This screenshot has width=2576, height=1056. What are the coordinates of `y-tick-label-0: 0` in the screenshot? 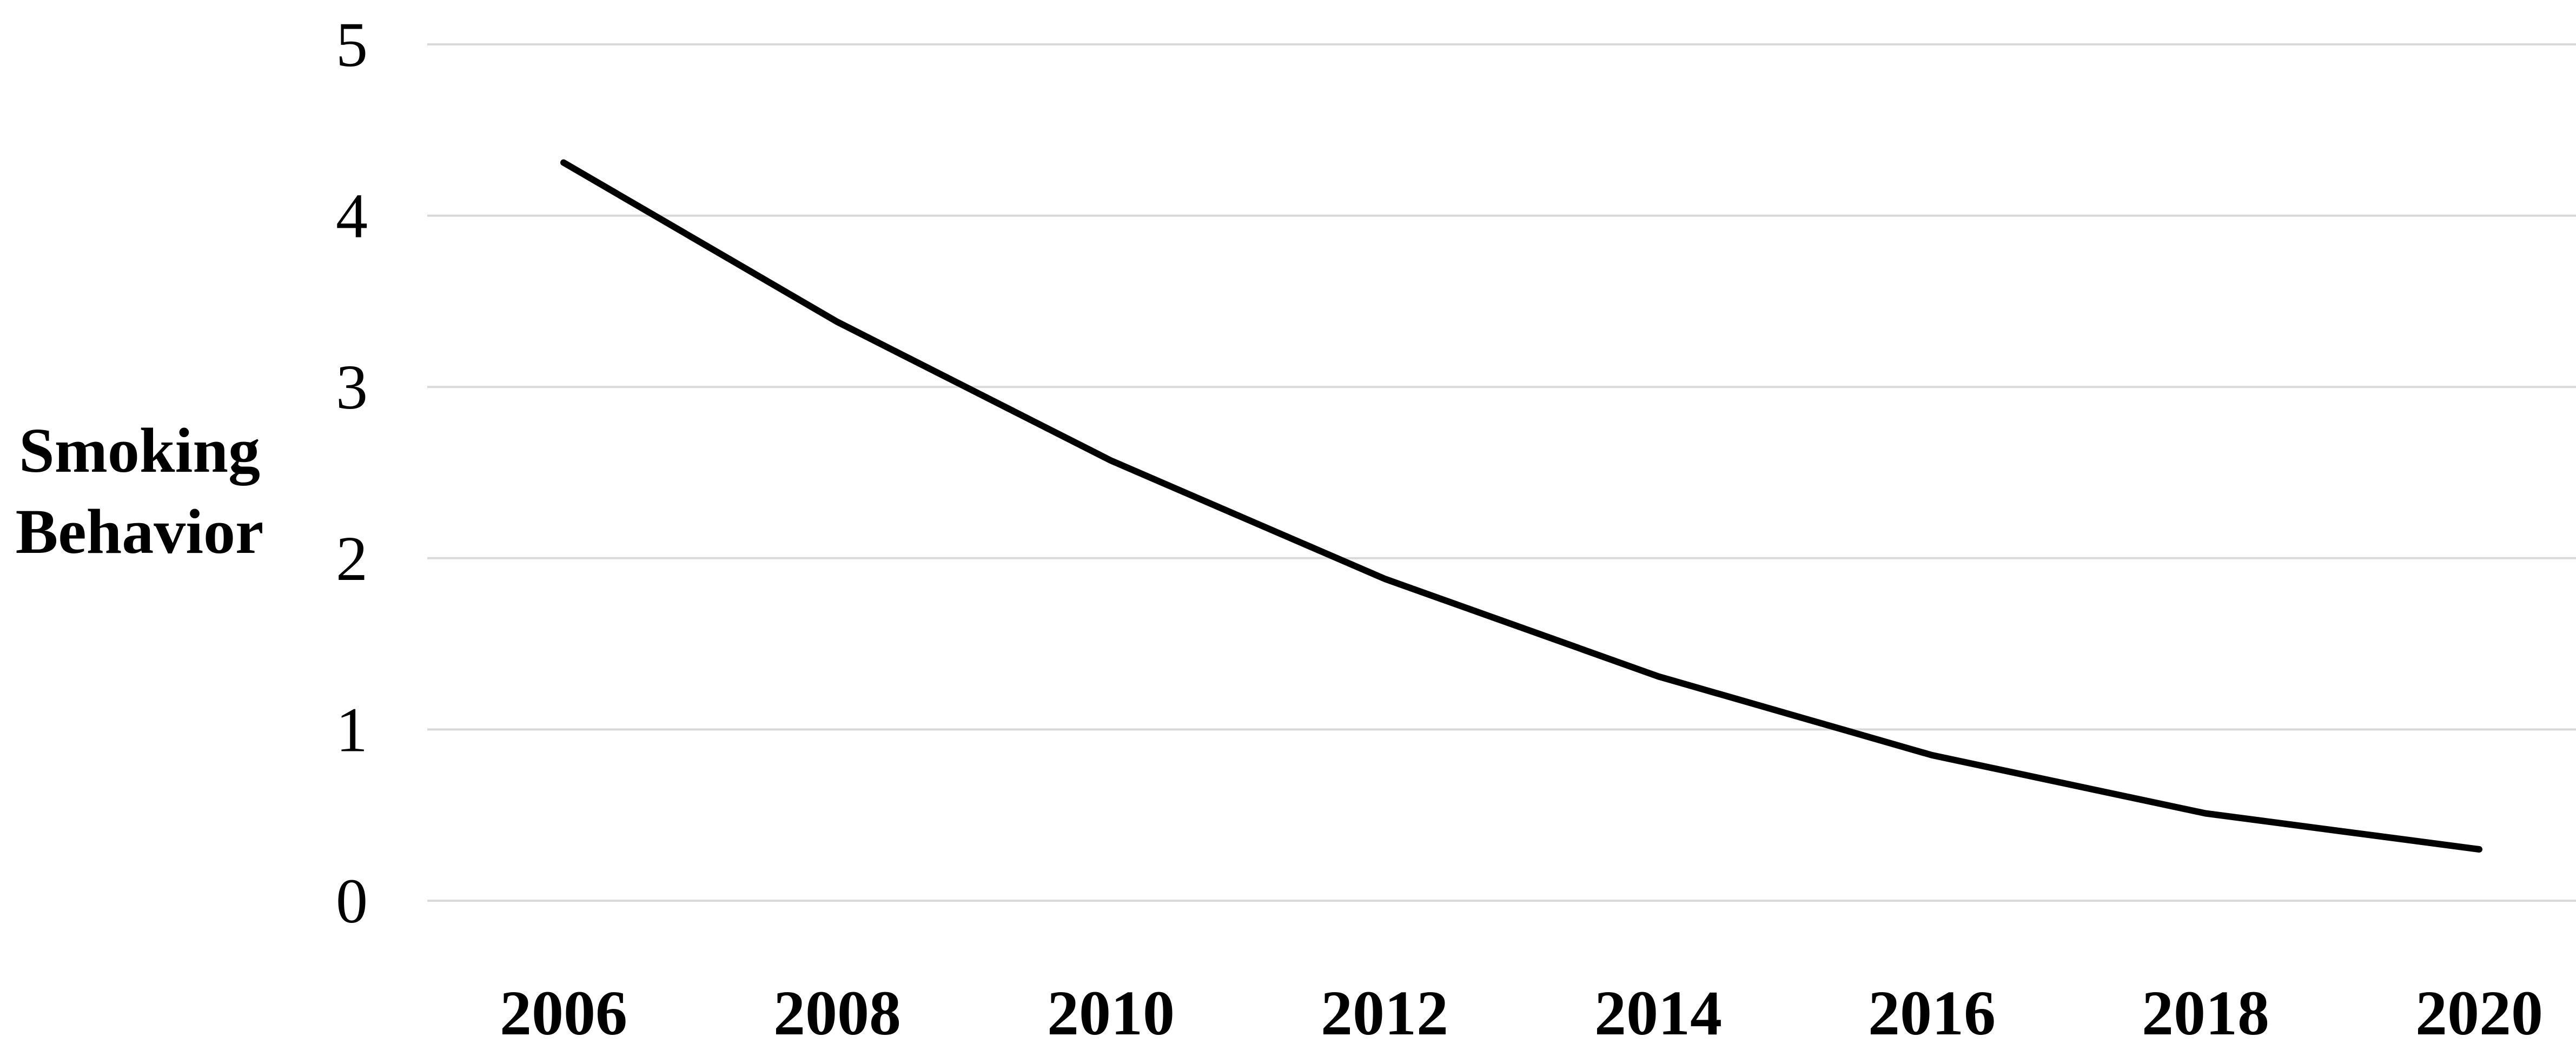 It's located at (352, 901).